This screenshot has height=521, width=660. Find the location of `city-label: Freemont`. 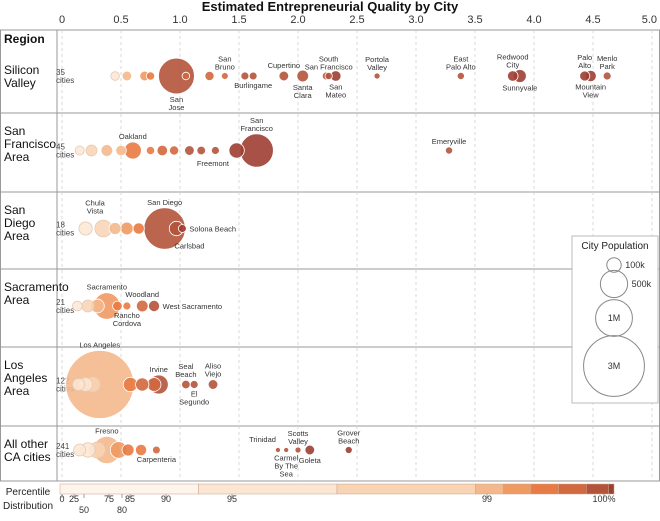

city-label: Freemont is located at coordinates (213, 163).